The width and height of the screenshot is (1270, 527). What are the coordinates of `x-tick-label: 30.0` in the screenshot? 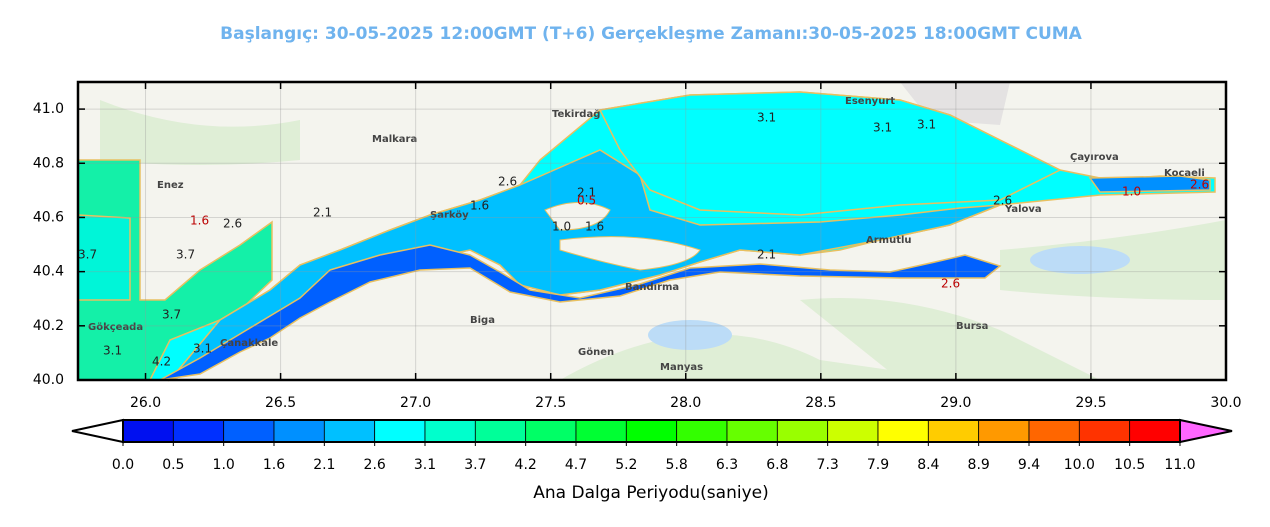 It's located at (1225, 403).